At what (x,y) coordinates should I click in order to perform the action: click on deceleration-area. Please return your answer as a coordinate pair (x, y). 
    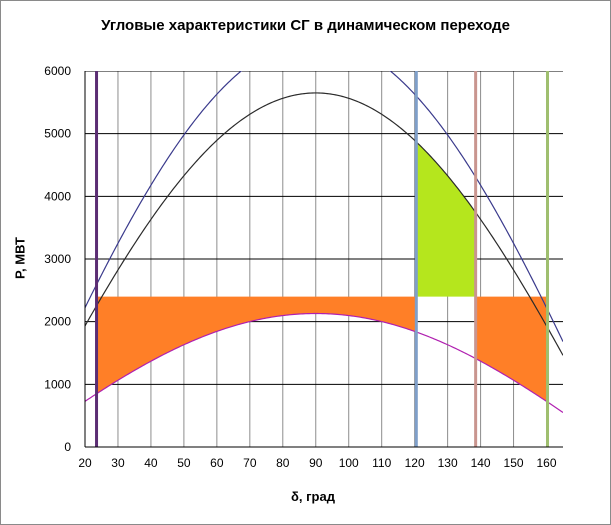
    Looking at the image, I should click on (446, 219).